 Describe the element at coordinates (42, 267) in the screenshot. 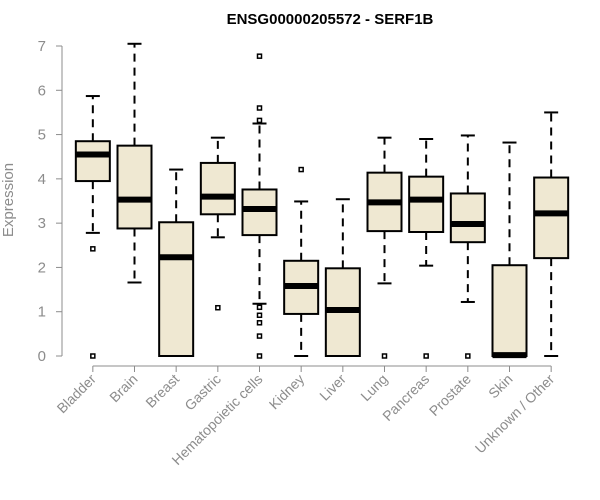

I see `y-tick-label: 2` at that location.